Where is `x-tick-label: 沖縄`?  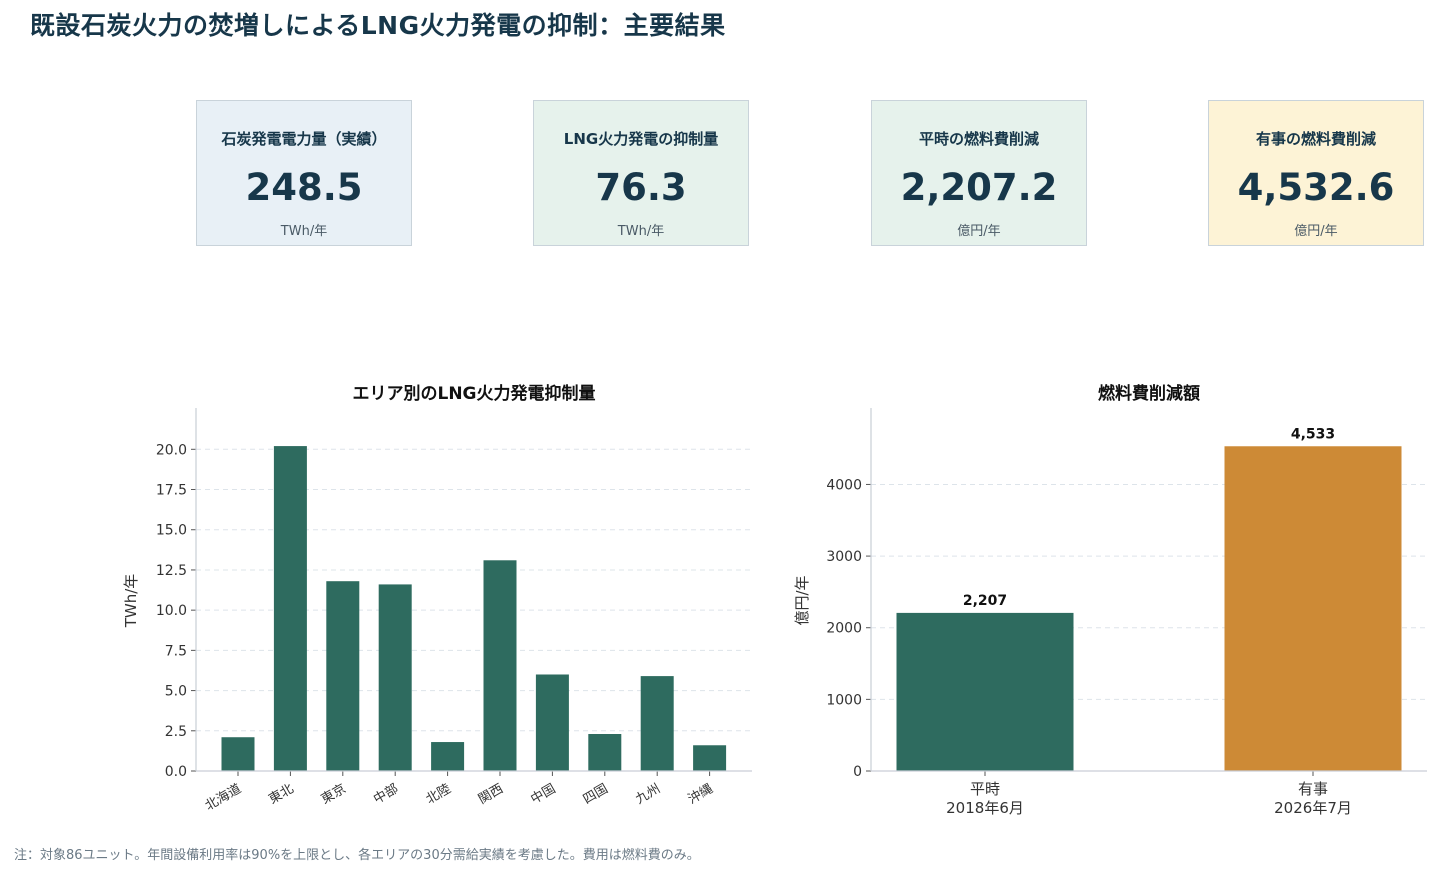 x-tick-label: 沖縄 is located at coordinates (701, 794).